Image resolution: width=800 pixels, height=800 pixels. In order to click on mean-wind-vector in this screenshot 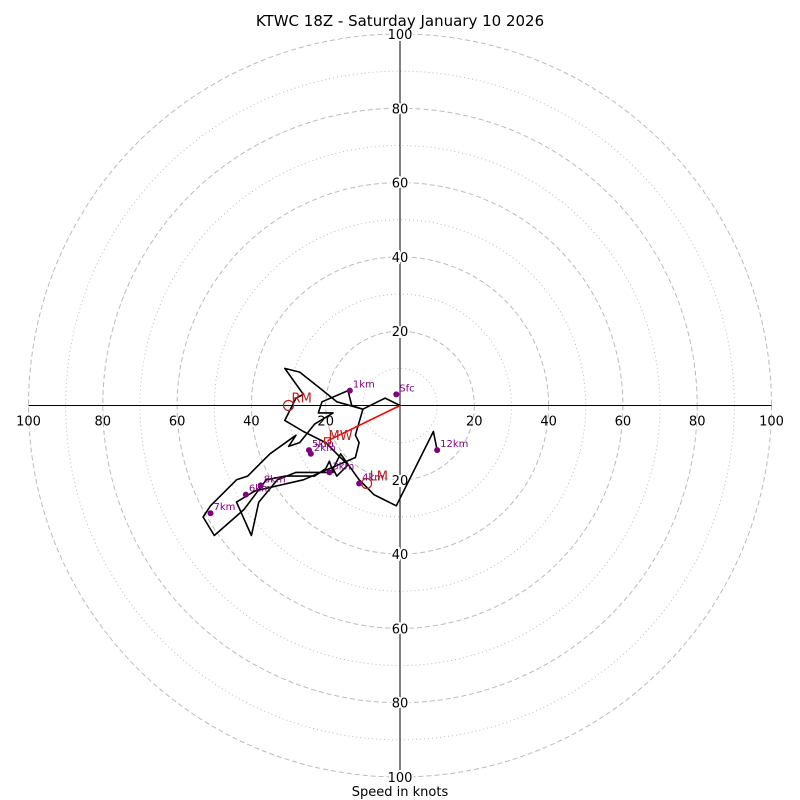, I will do `click(364, 423)`.